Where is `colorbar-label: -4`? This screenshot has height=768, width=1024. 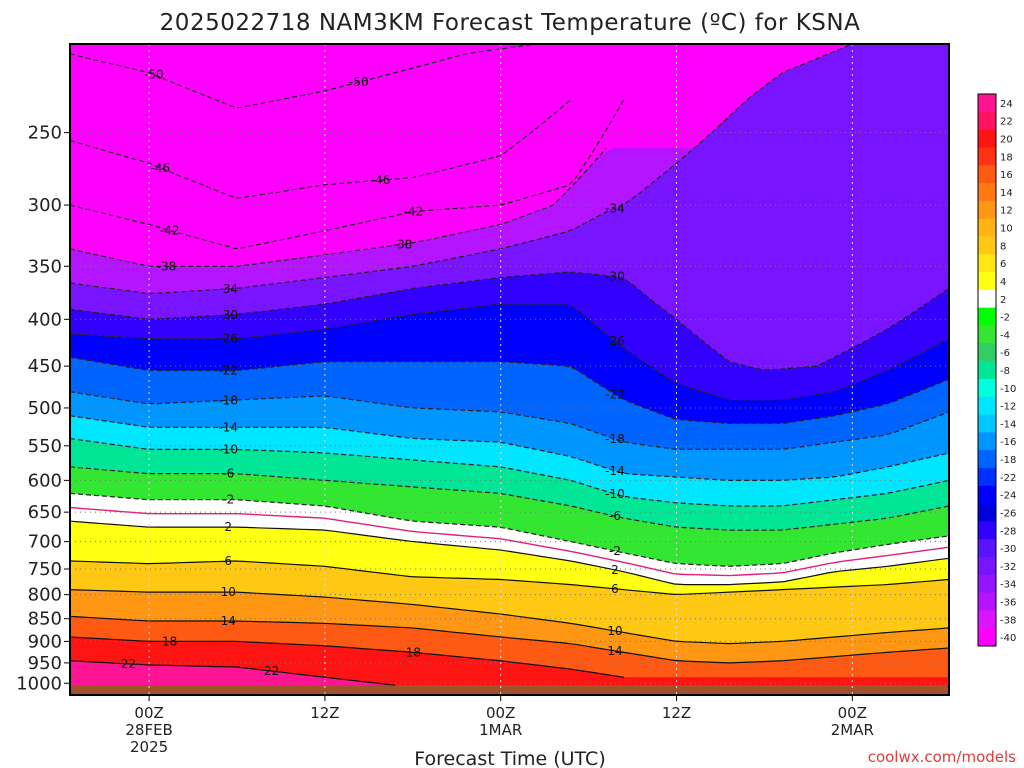
colorbar-label: -4 is located at coordinates (1005, 335).